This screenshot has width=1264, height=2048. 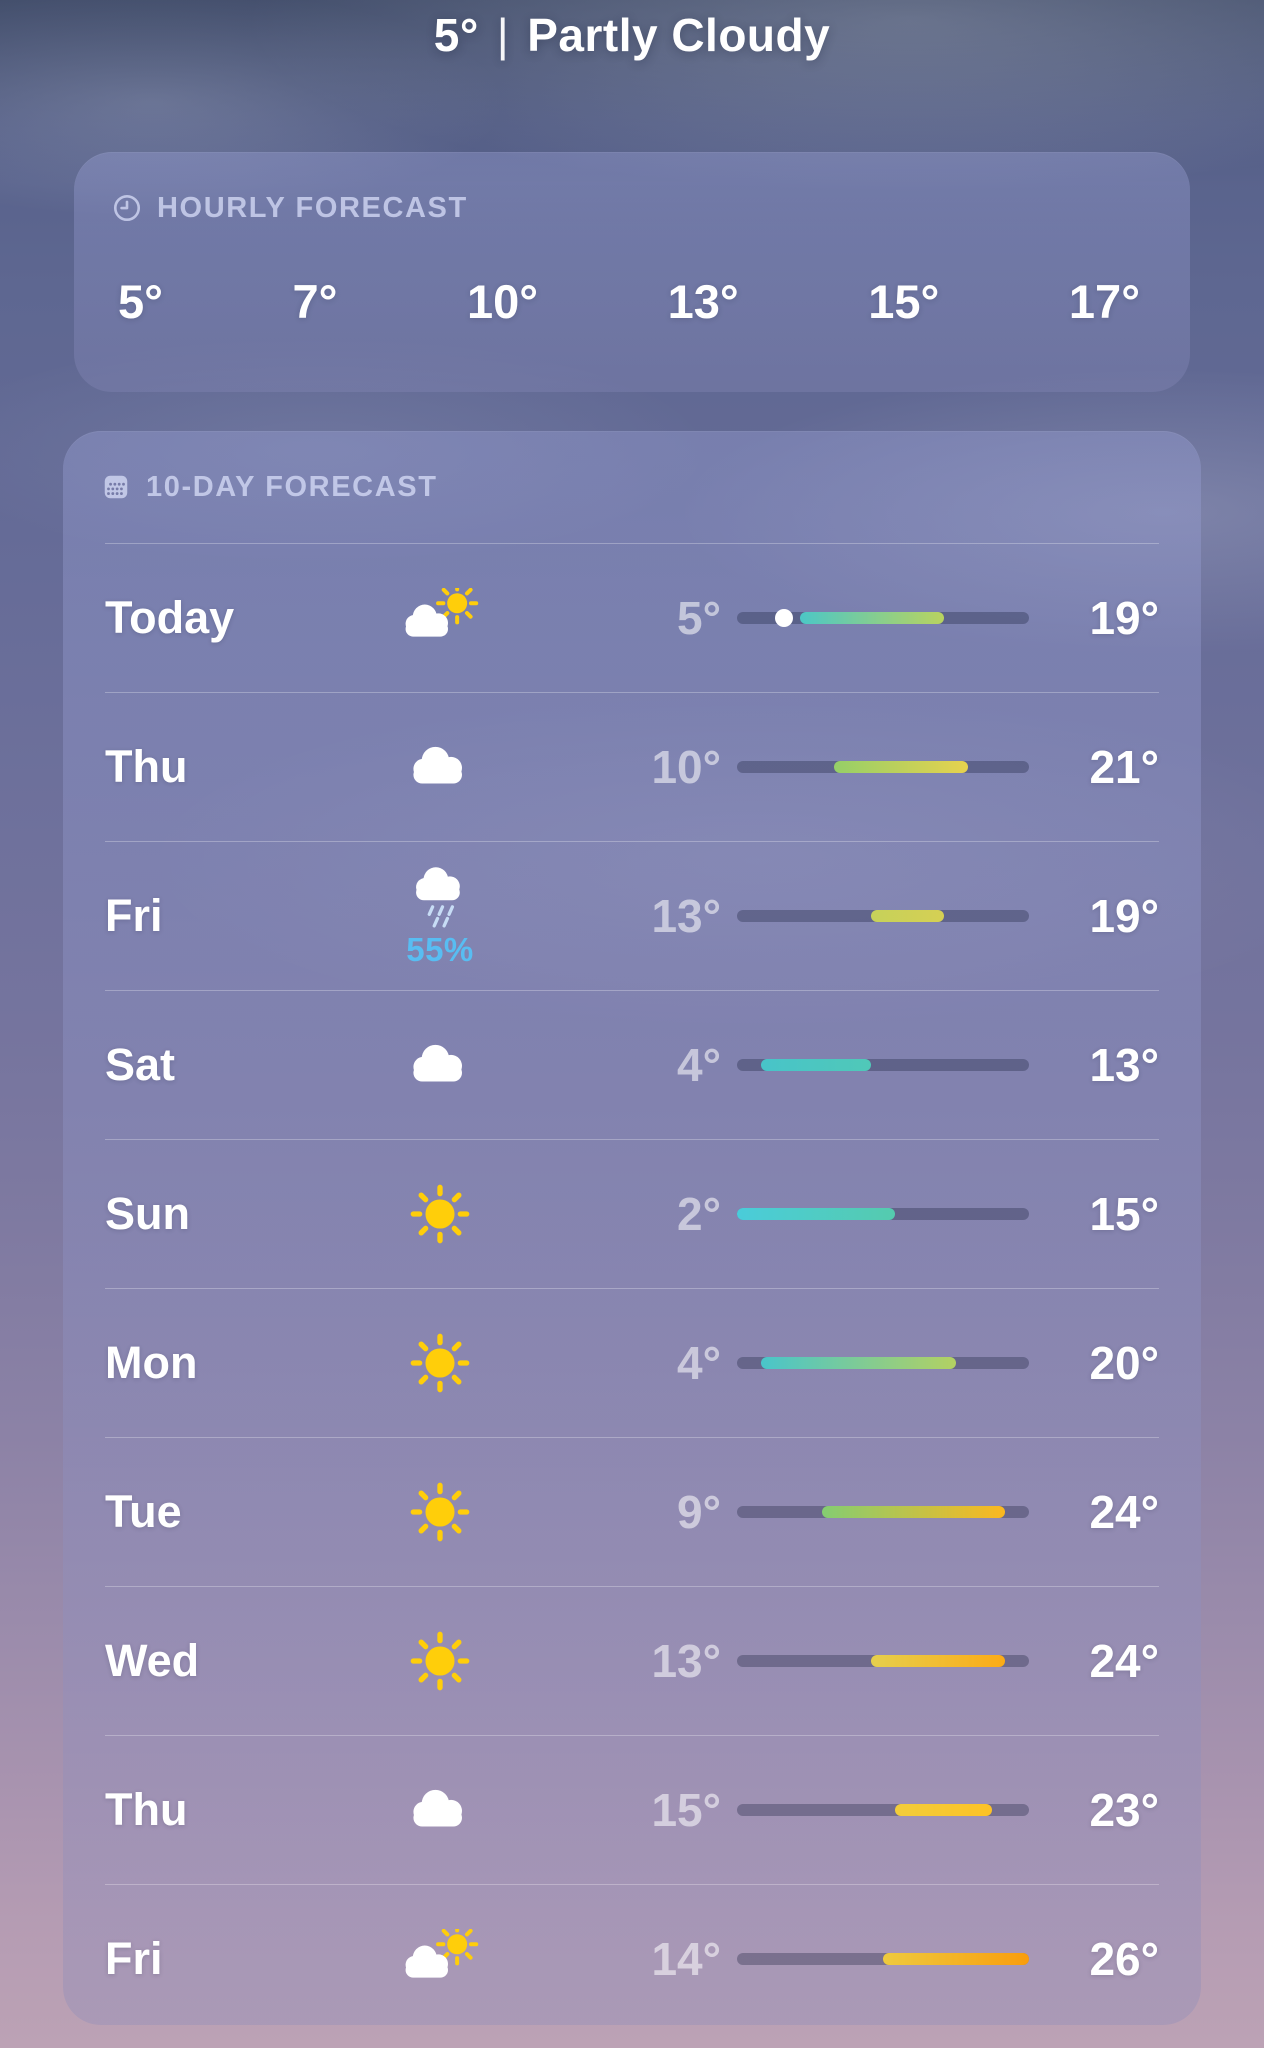 I want to click on current-temp-dot, so click(x=783, y=618).